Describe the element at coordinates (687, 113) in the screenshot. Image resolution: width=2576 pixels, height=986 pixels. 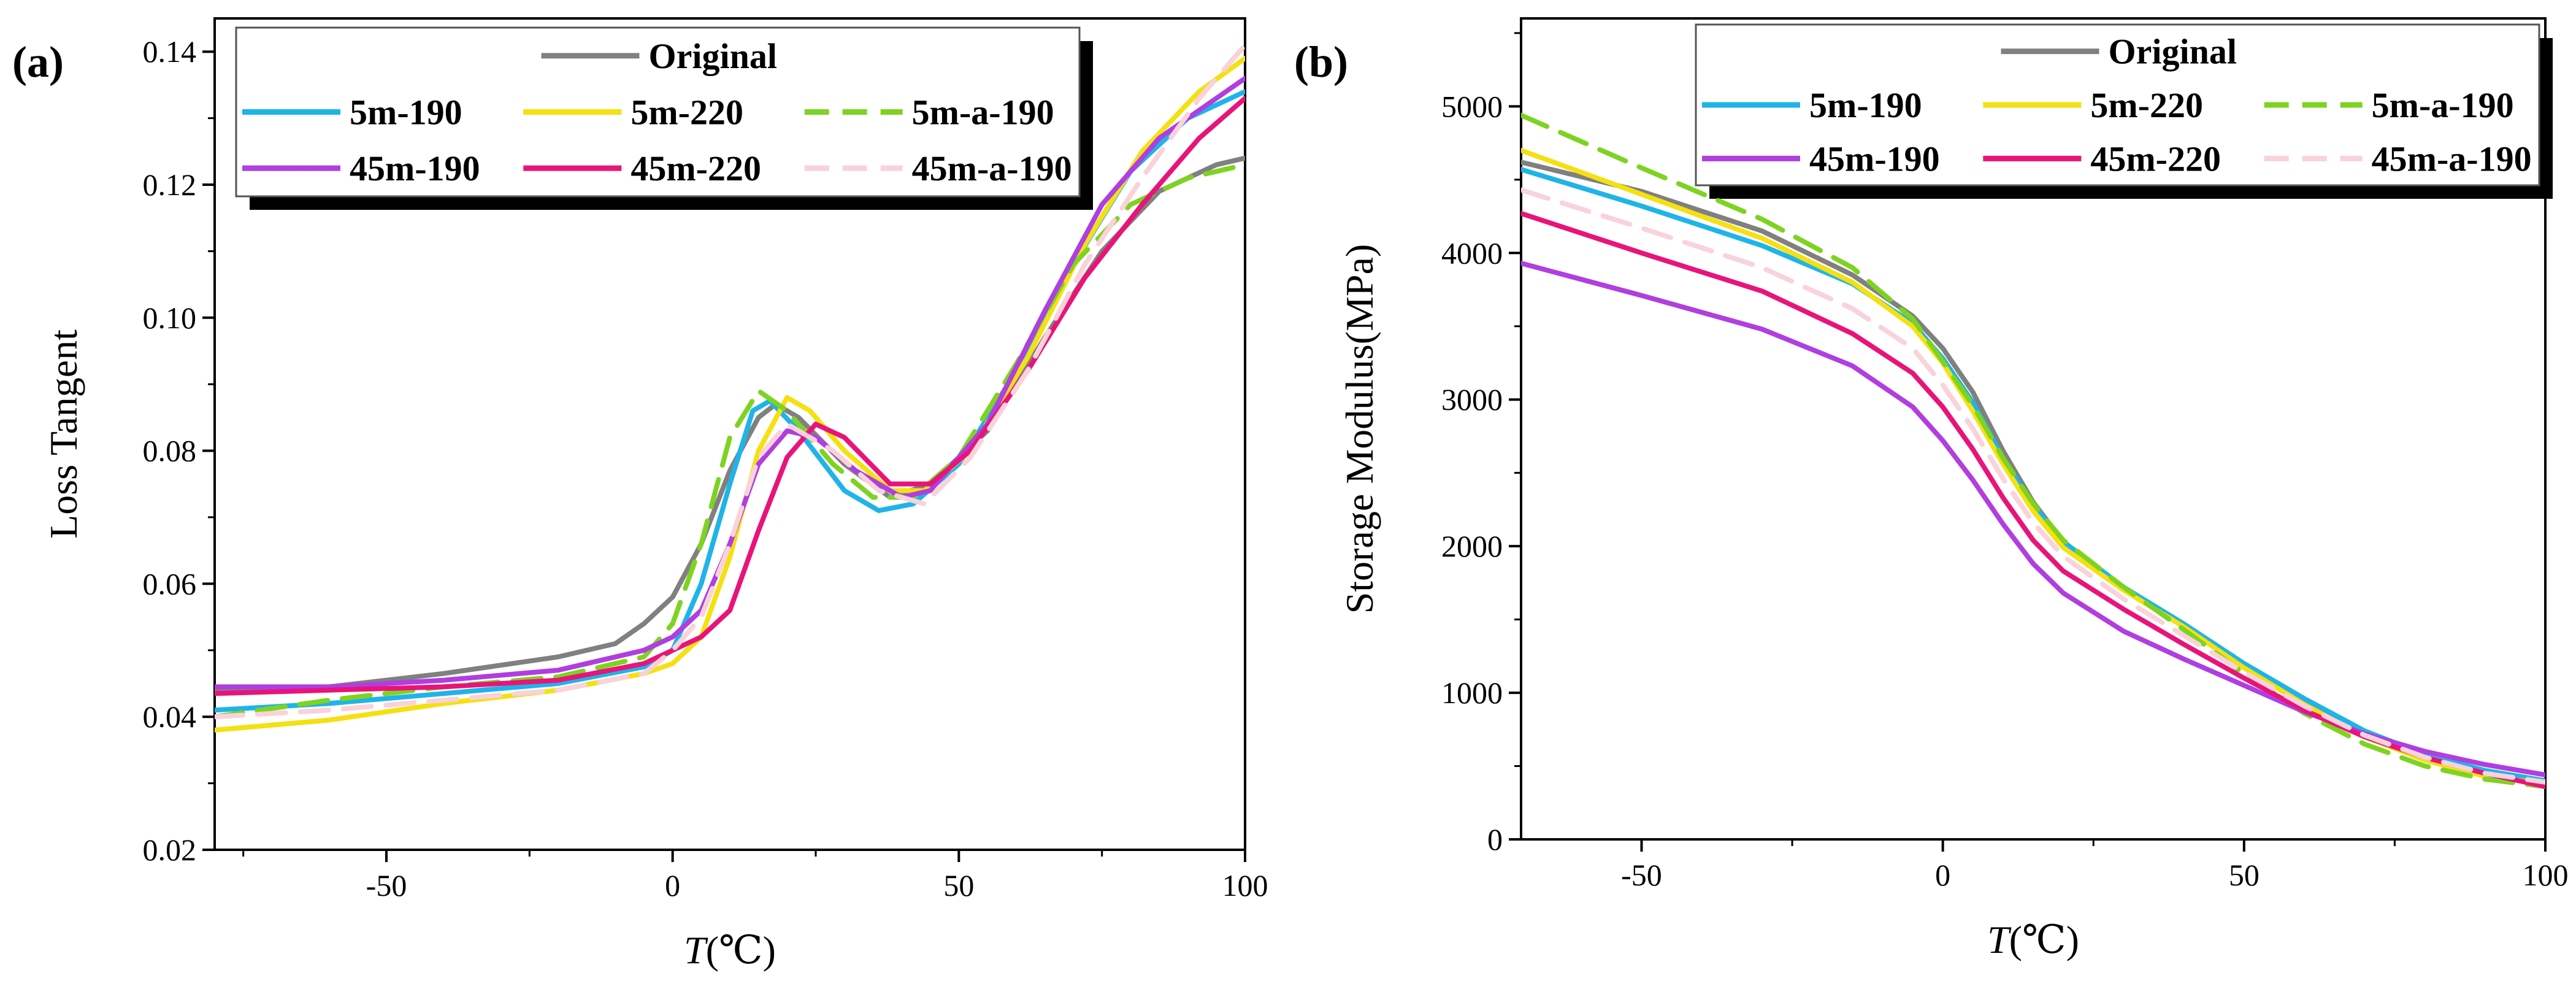
I see `panel-a-legend-label-2: 5m-220` at that location.